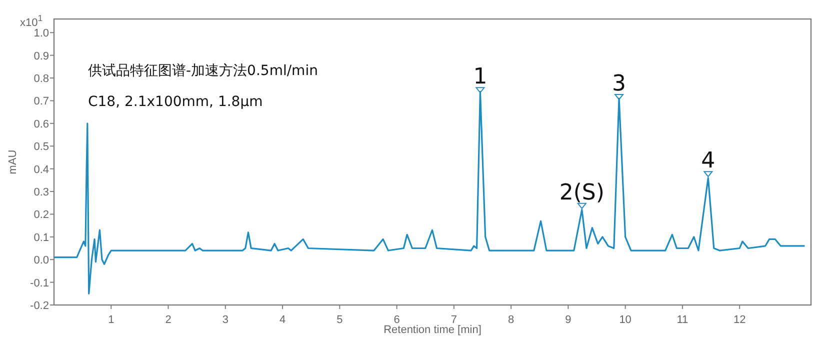  Describe the element at coordinates (282, 320) in the screenshot. I see `x-tick-label: 4` at that location.